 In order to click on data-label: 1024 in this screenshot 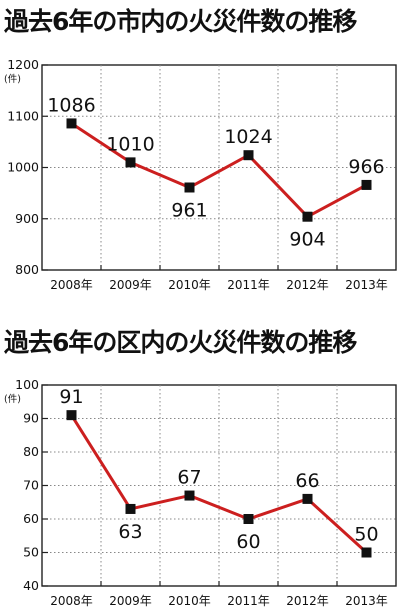, I will do `click(248, 137)`.